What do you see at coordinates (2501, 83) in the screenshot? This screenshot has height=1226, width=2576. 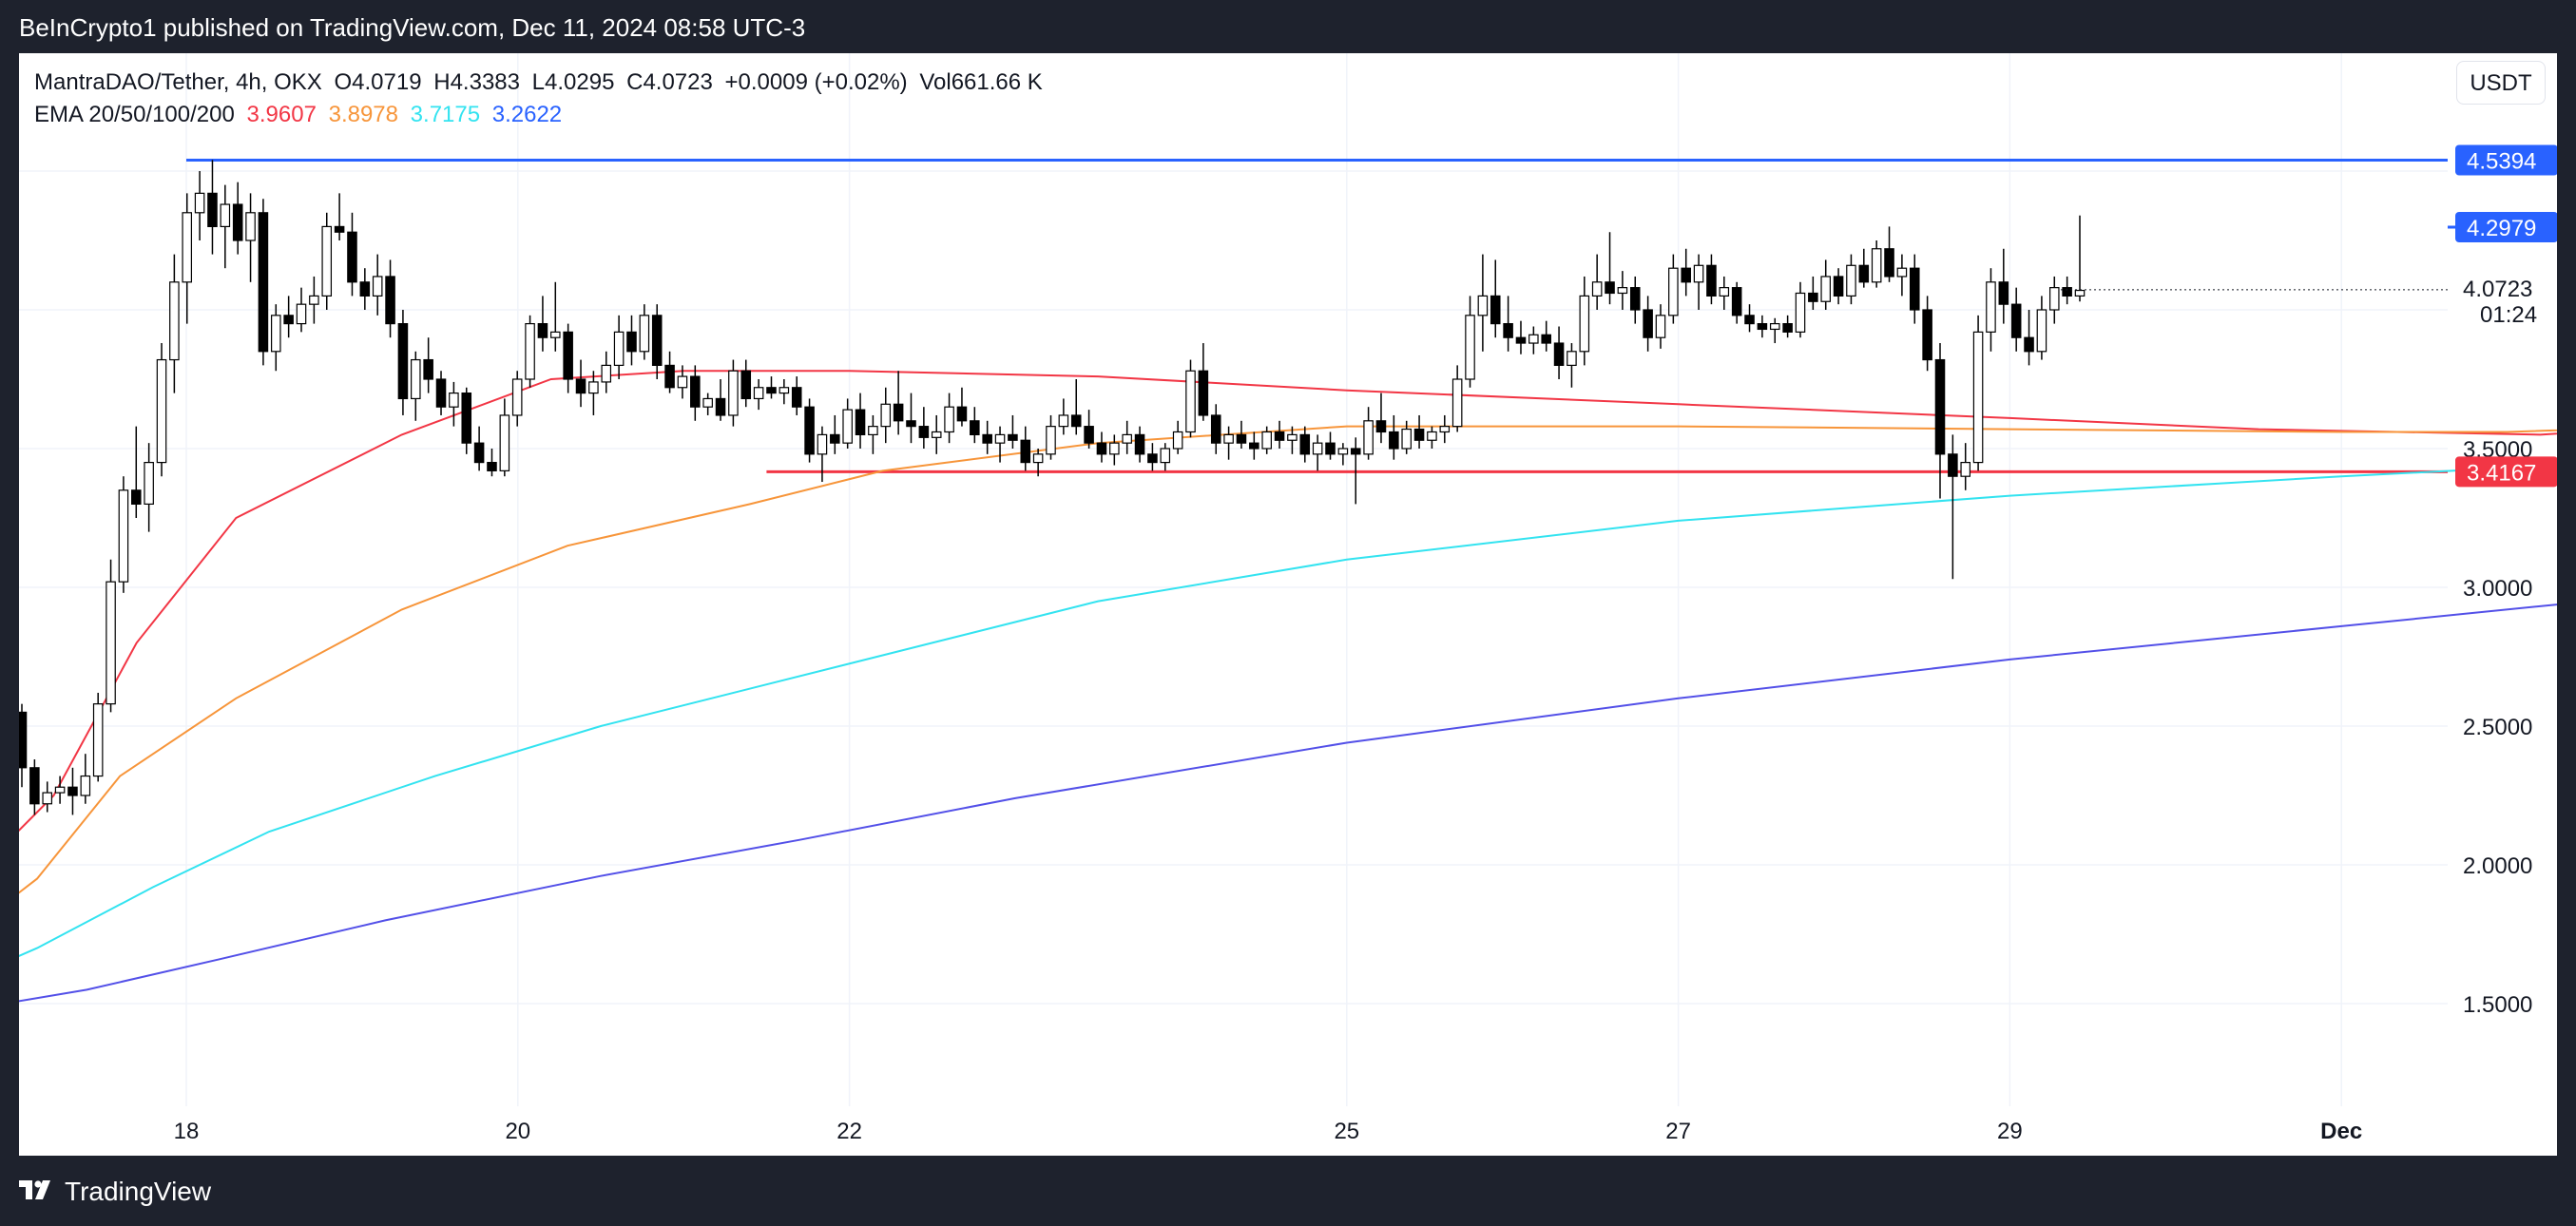 I see `currency-button: USDT` at bounding box center [2501, 83].